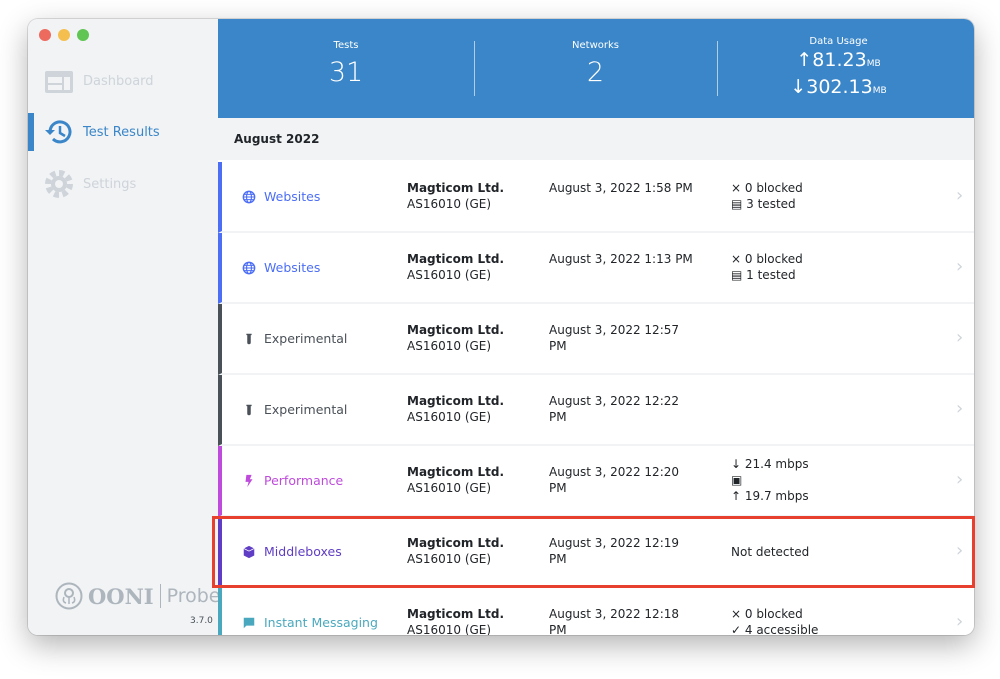 The width and height of the screenshot is (1000, 679). What do you see at coordinates (838, 41) in the screenshot?
I see `data-usage-label: Data Usage` at bounding box center [838, 41].